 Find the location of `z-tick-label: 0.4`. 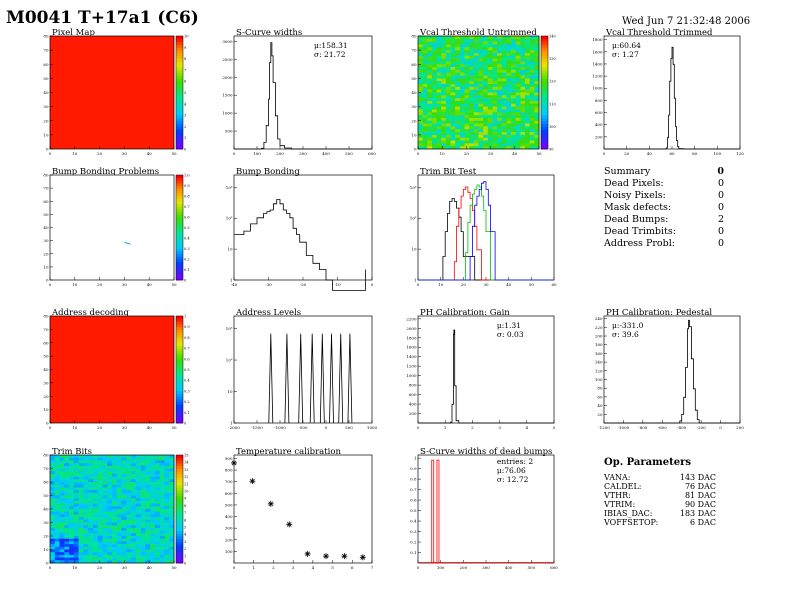

z-tick-label: 0.4 is located at coordinates (187, 239).